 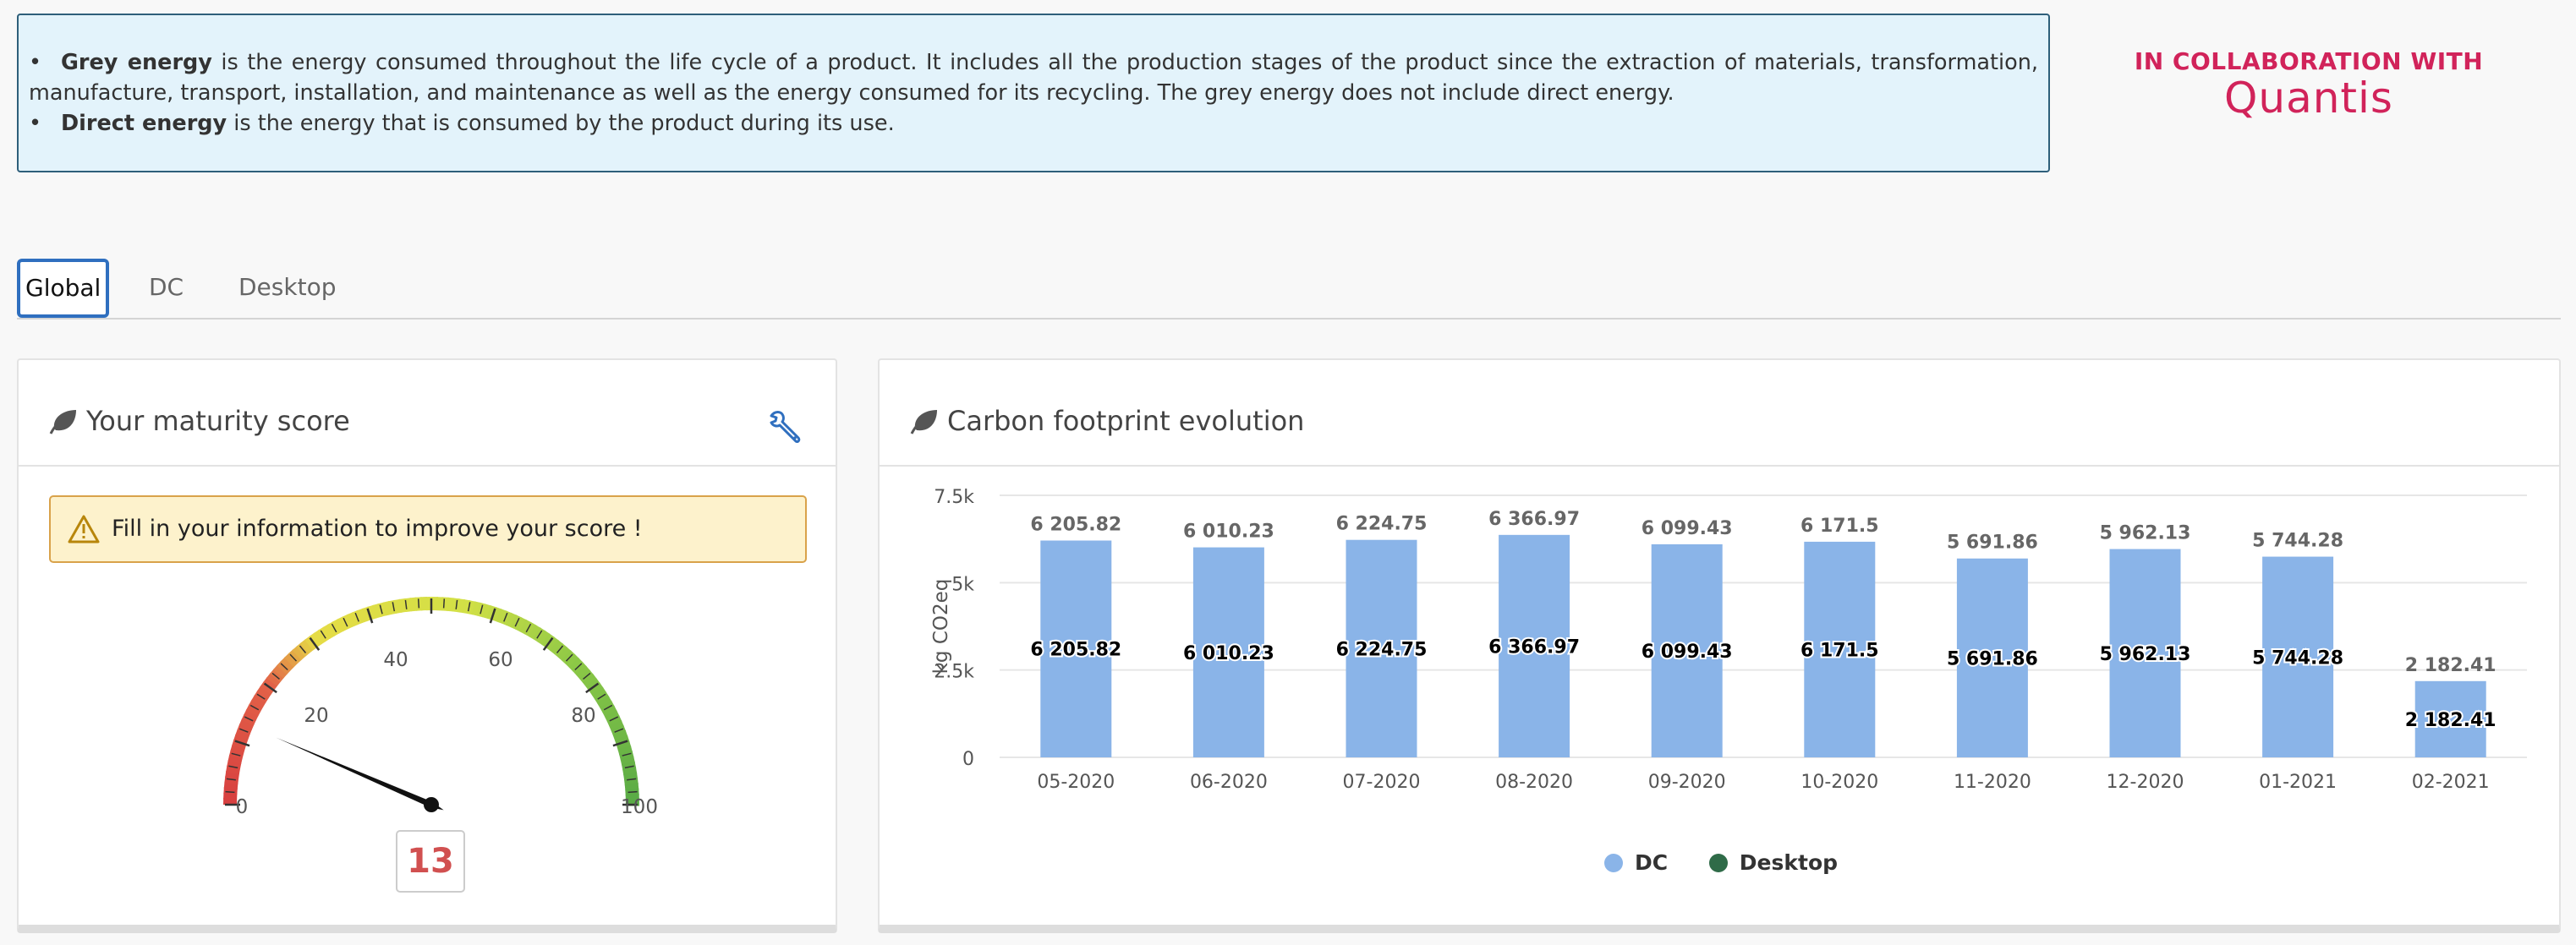 What do you see at coordinates (784, 428) in the screenshot?
I see `wrench-icon` at bounding box center [784, 428].